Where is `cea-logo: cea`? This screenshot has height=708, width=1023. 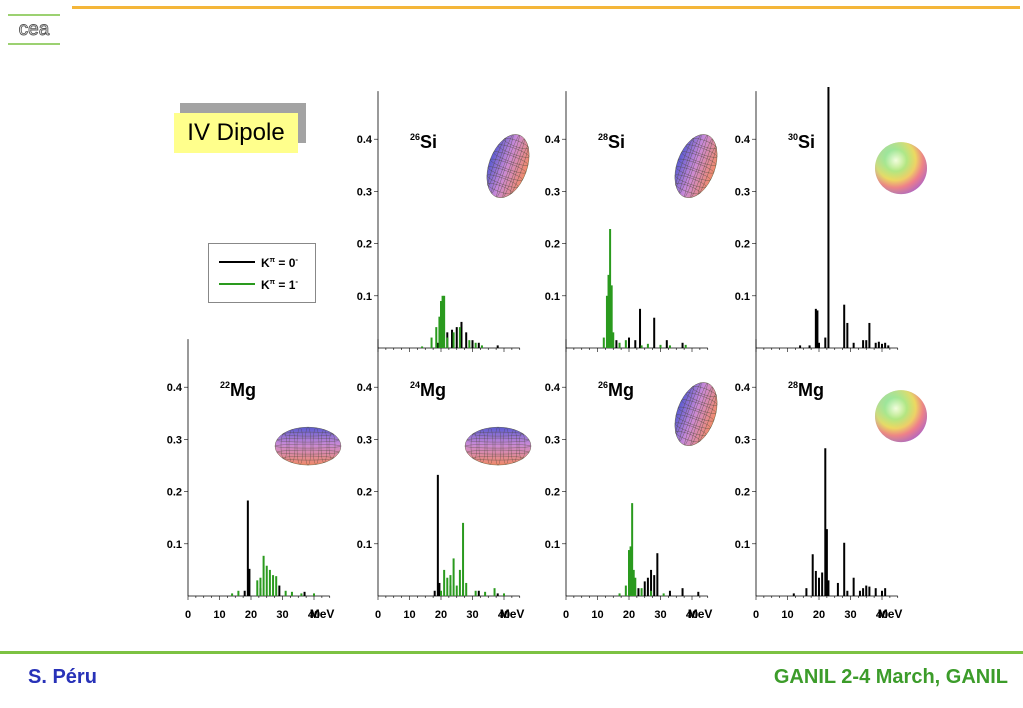 cea-logo: cea is located at coordinates (34, 29).